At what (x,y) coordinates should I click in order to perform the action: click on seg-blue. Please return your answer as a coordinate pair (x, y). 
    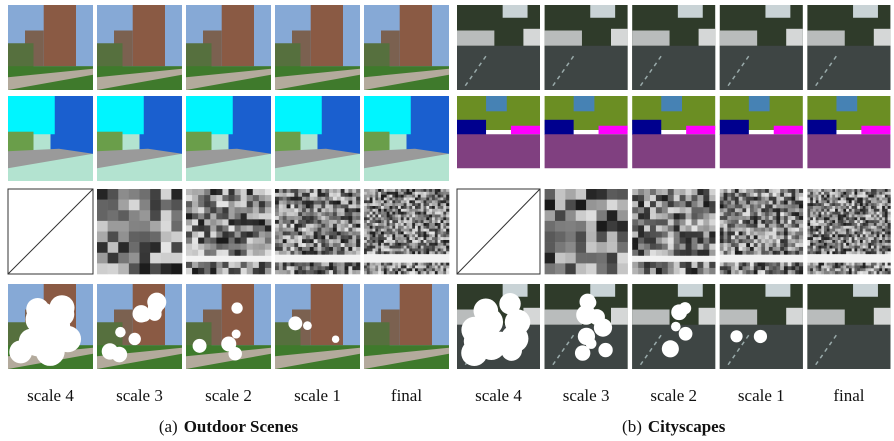
    Looking at the image, I should click on (249, 125).